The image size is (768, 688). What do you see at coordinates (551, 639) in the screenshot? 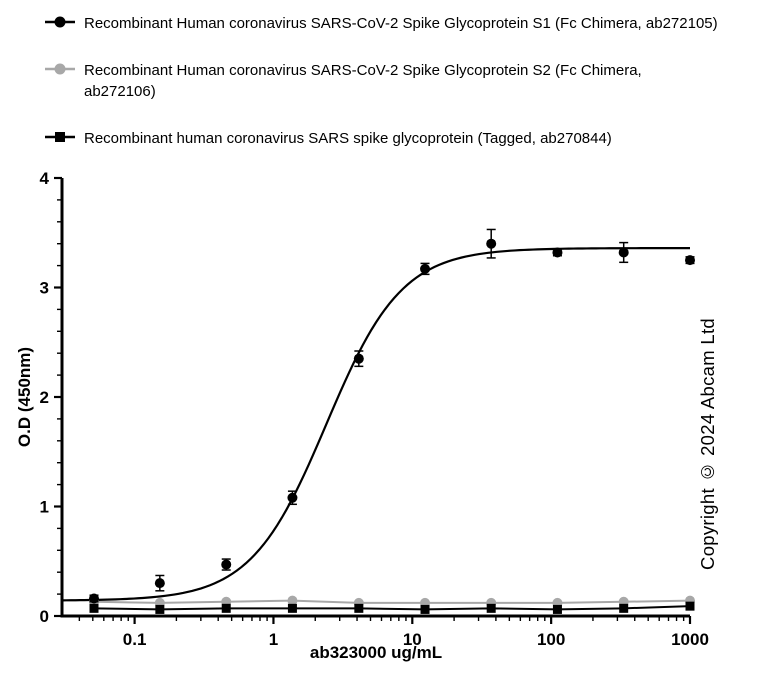
I see `x-tick-label: 100` at bounding box center [551, 639].